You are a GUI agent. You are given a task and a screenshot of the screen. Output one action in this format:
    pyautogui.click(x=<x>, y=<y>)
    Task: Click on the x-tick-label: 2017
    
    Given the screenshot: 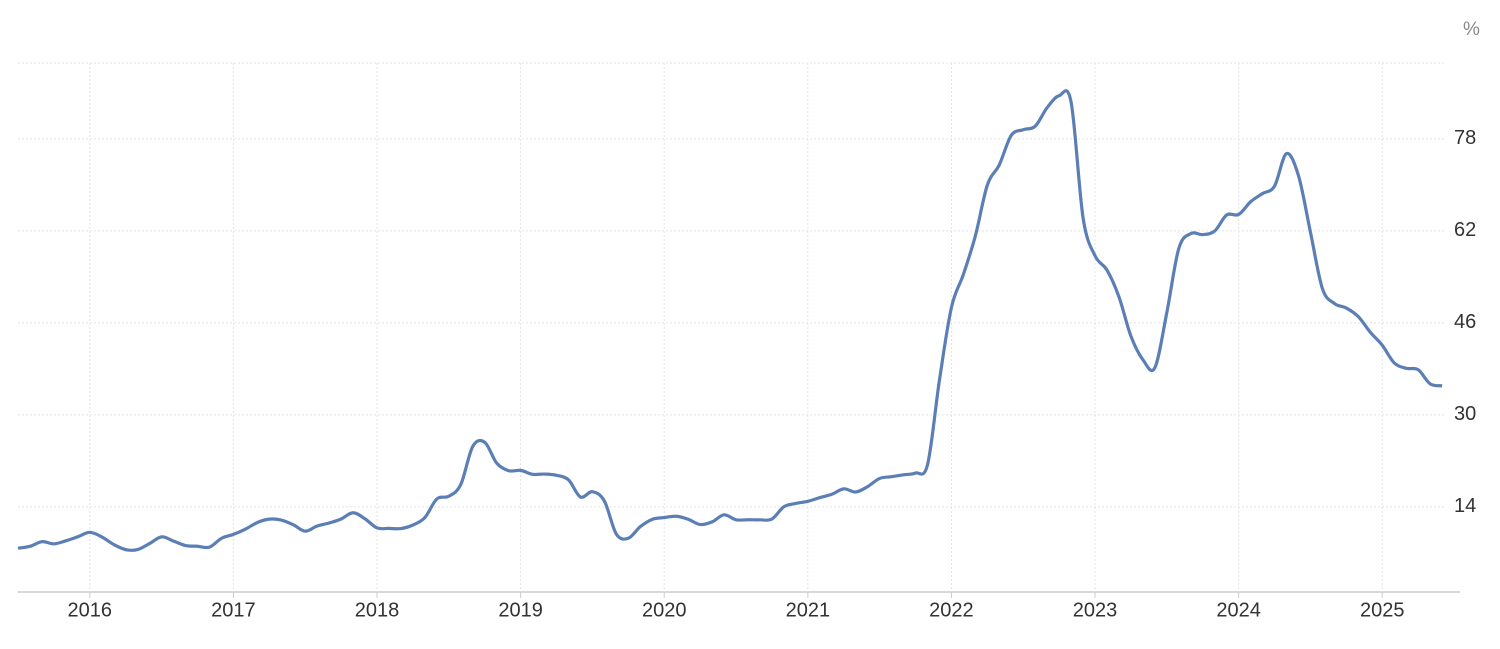 What is the action you would take?
    pyautogui.click(x=233, y=610)
    